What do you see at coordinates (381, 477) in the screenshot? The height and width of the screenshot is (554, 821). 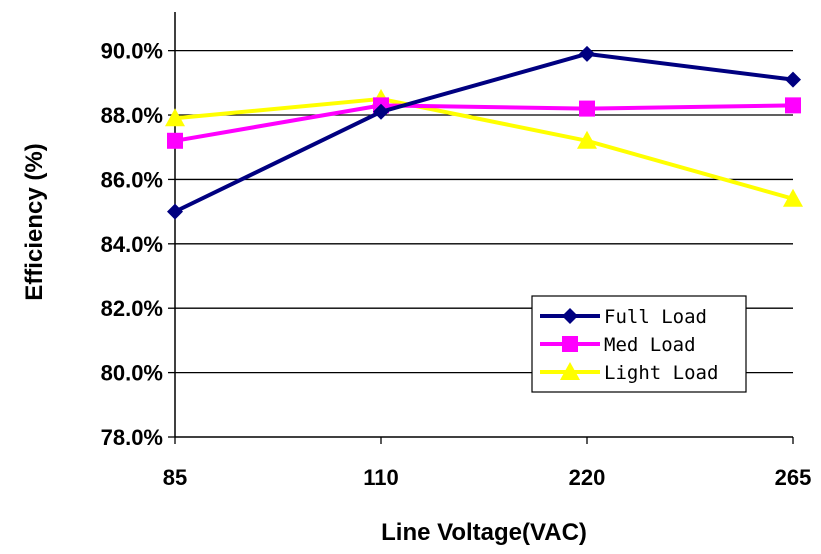 I see `x-tick-label: 110` at bounding box center [381, 477].